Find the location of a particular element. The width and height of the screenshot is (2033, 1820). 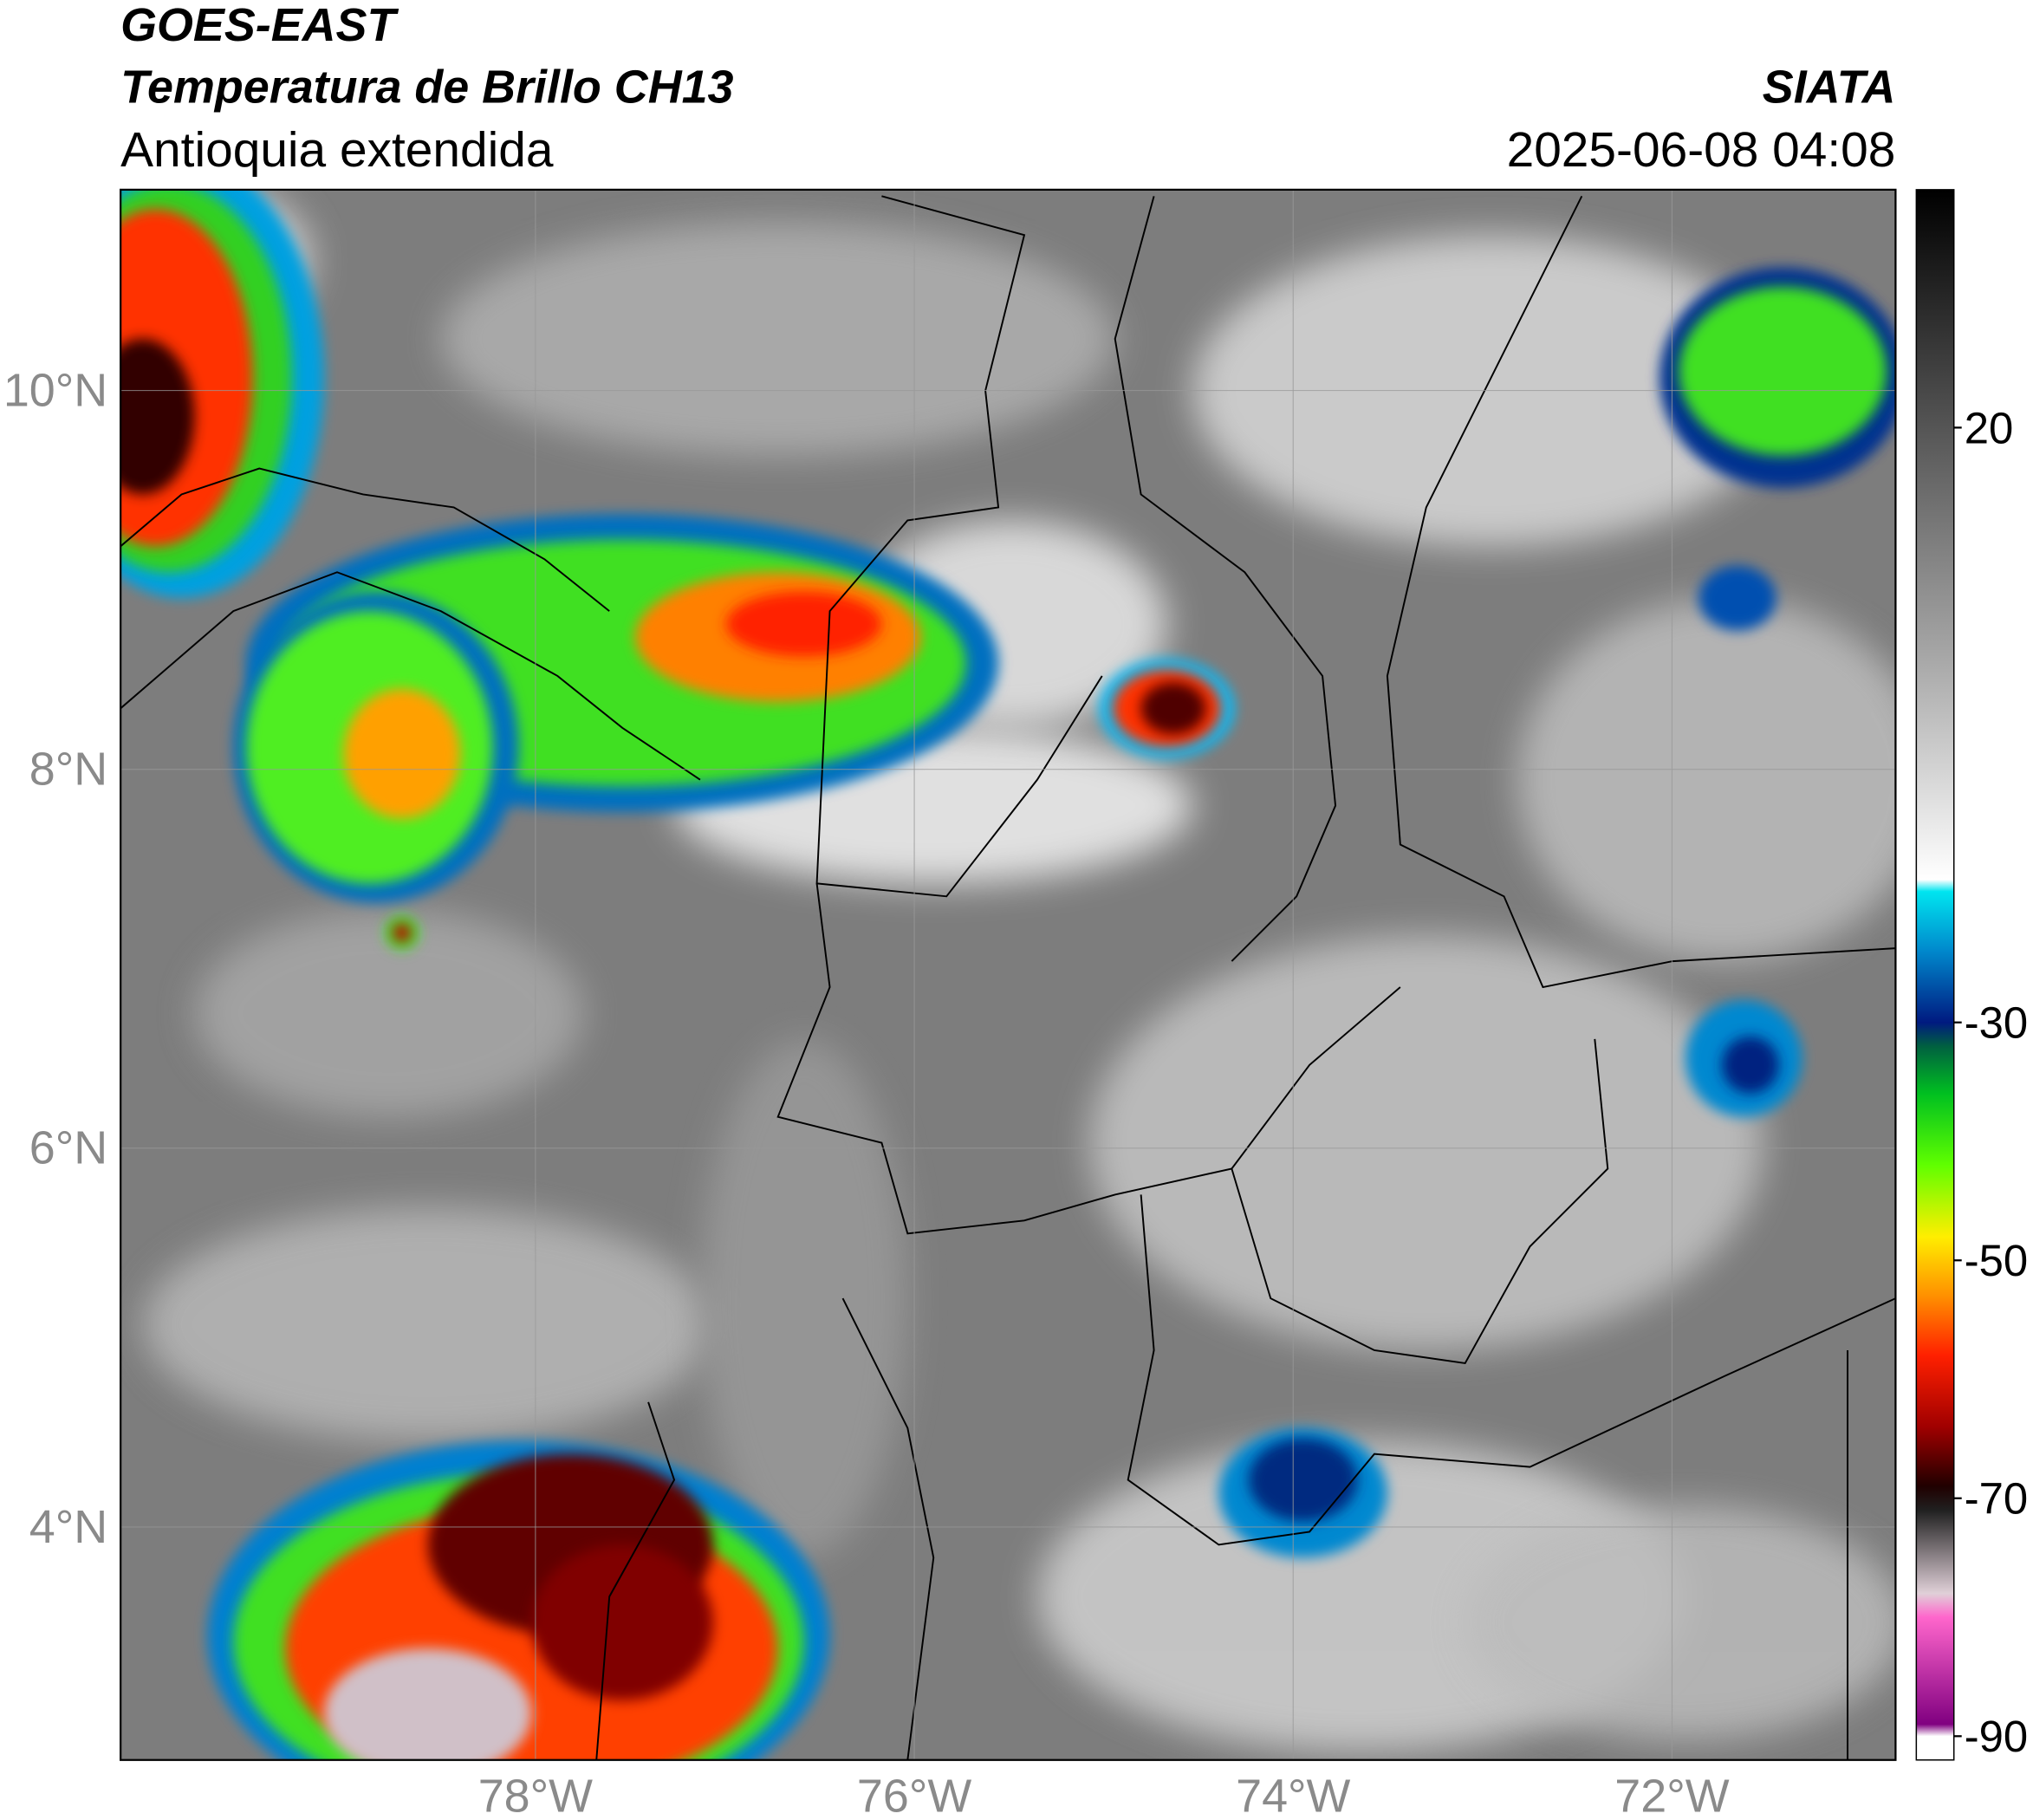

lat-tick-label: 6°N is located at coordinates (68, 1148).